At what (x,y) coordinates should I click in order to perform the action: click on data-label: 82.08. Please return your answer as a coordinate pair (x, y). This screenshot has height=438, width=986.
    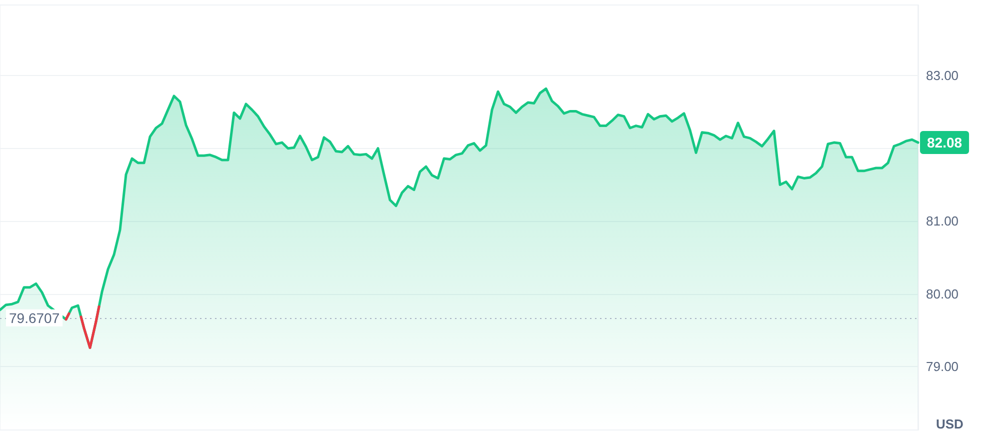
    Looking at the image, I should click on (944, 142).